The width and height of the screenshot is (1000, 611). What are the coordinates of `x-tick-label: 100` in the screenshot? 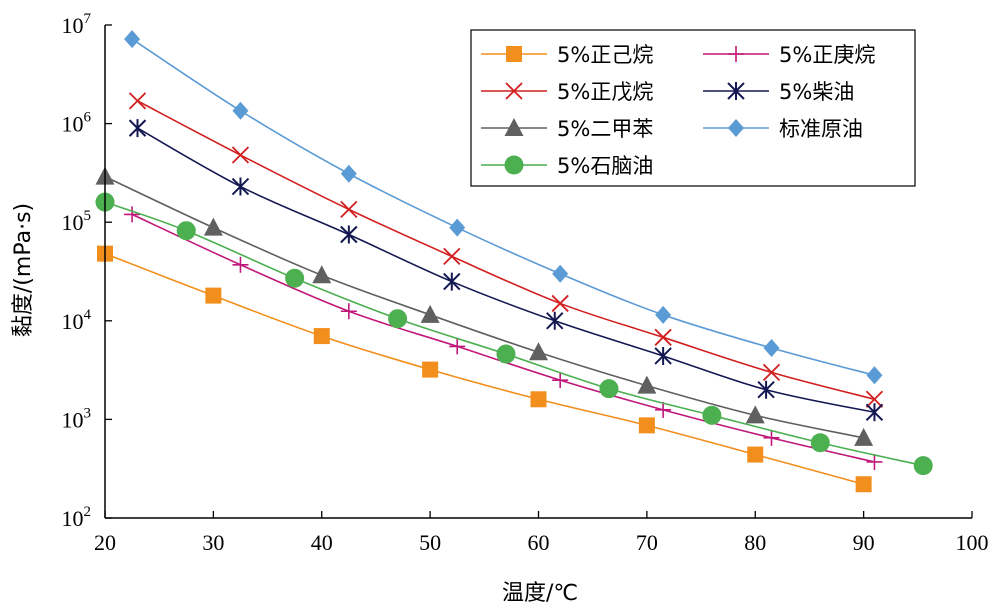 It's located at (972, 542).